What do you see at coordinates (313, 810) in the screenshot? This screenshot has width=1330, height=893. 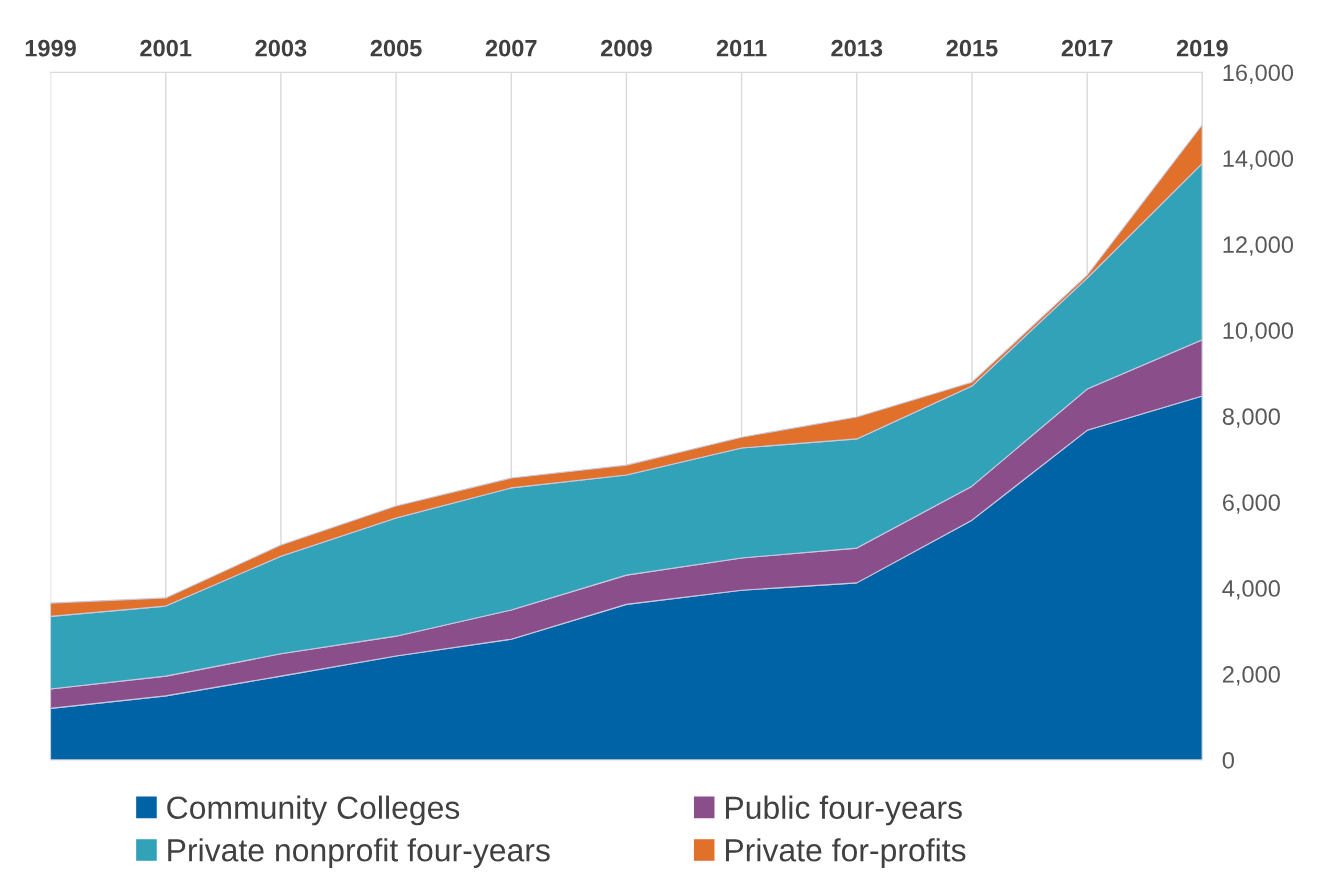 I see `legend-label: Community Colleges` at bounding box center [313, 810].